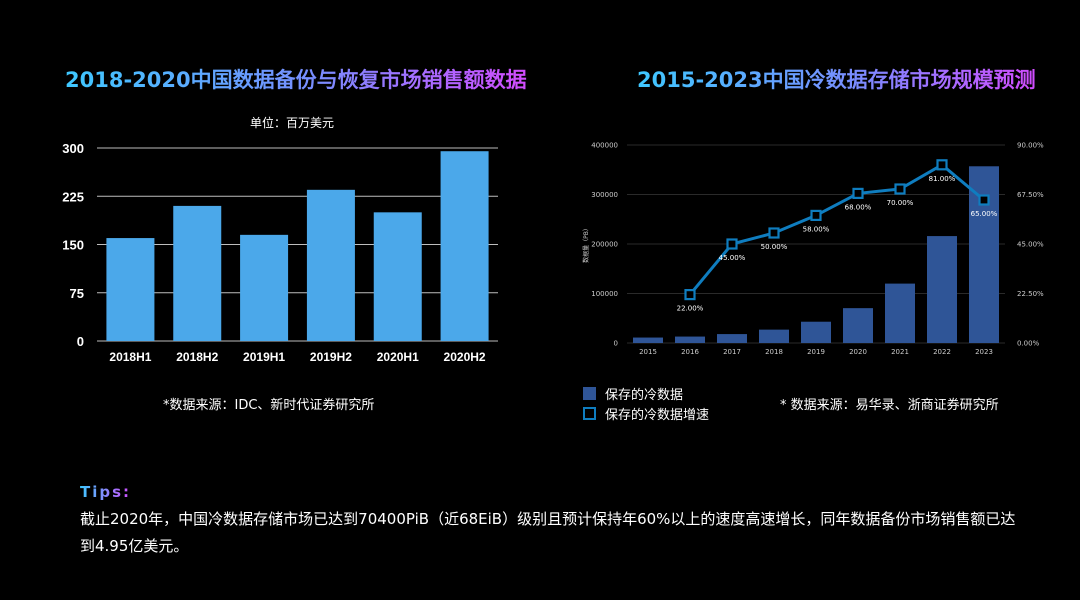 Image resolution: width=1080 pixels, height=600 pixels. What do you see at coordinates (73, 196) in the screenshot?
I see `y-tick-label: 225` at bounding box center [73, 196].